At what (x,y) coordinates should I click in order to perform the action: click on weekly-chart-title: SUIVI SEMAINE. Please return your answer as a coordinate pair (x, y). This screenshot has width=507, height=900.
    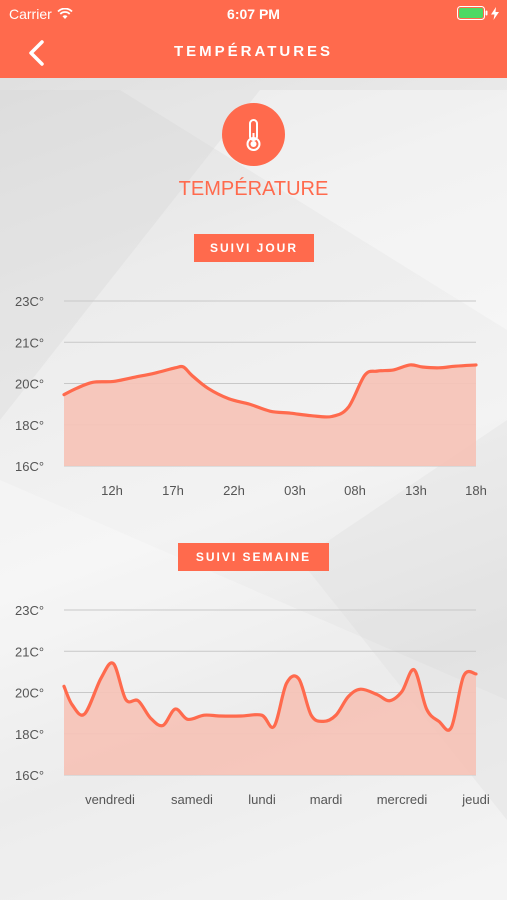
    Looking at the image, I should click on (253, 557).